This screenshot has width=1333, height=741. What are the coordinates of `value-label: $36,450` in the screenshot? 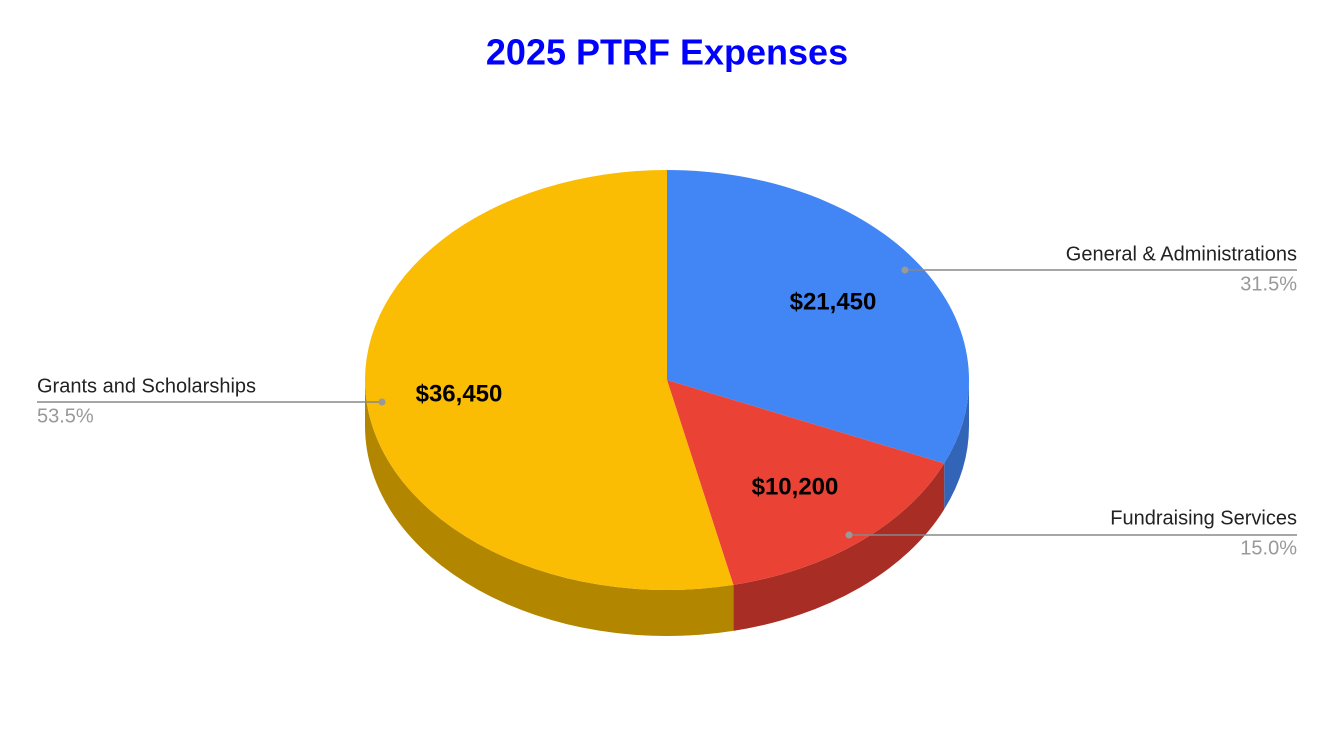 It's located at (459, 393).